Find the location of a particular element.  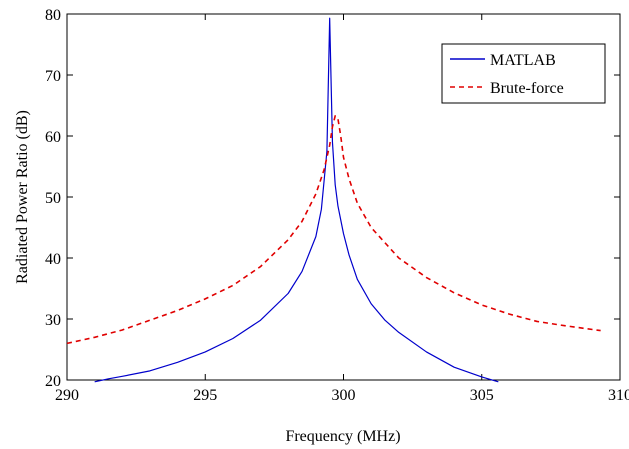

legend-box is located at coordinates (523, 73).